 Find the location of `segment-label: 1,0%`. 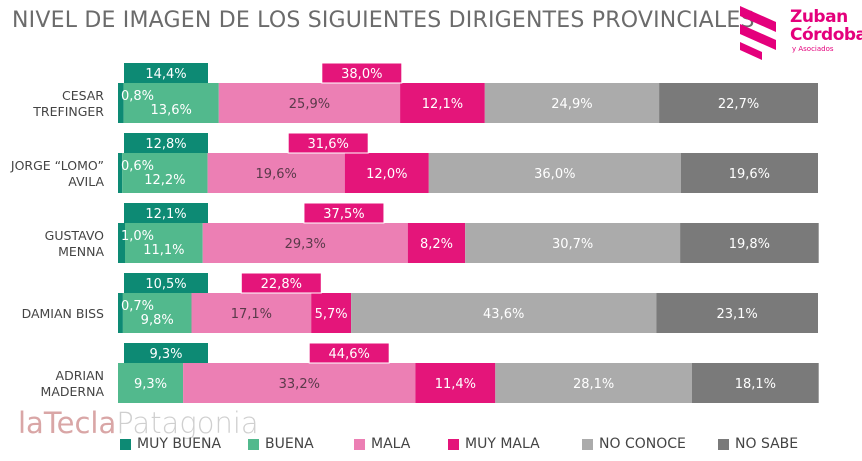

segment-label: 1,0% is located at coordinates (137, 236).